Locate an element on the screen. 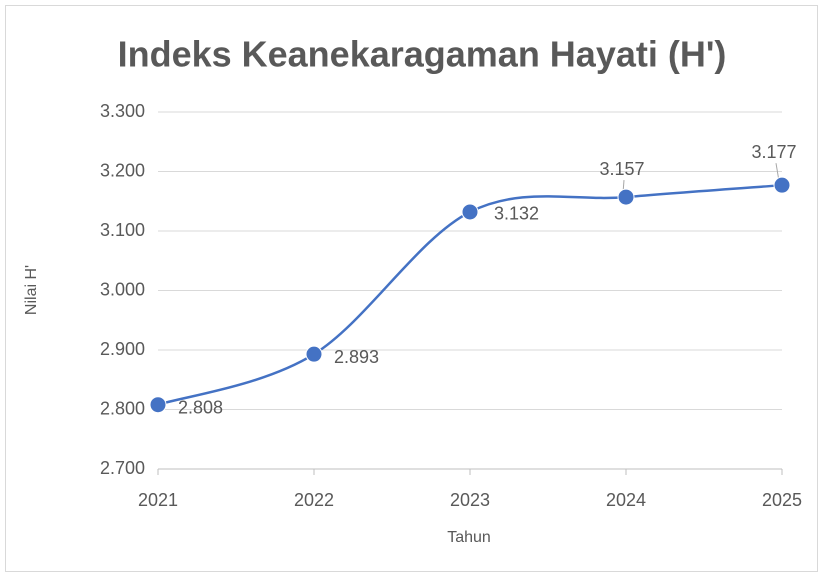 The height and width of the screenshot is (578, 824). x-tick-label: 2022 is located at coordinates (314, 500).